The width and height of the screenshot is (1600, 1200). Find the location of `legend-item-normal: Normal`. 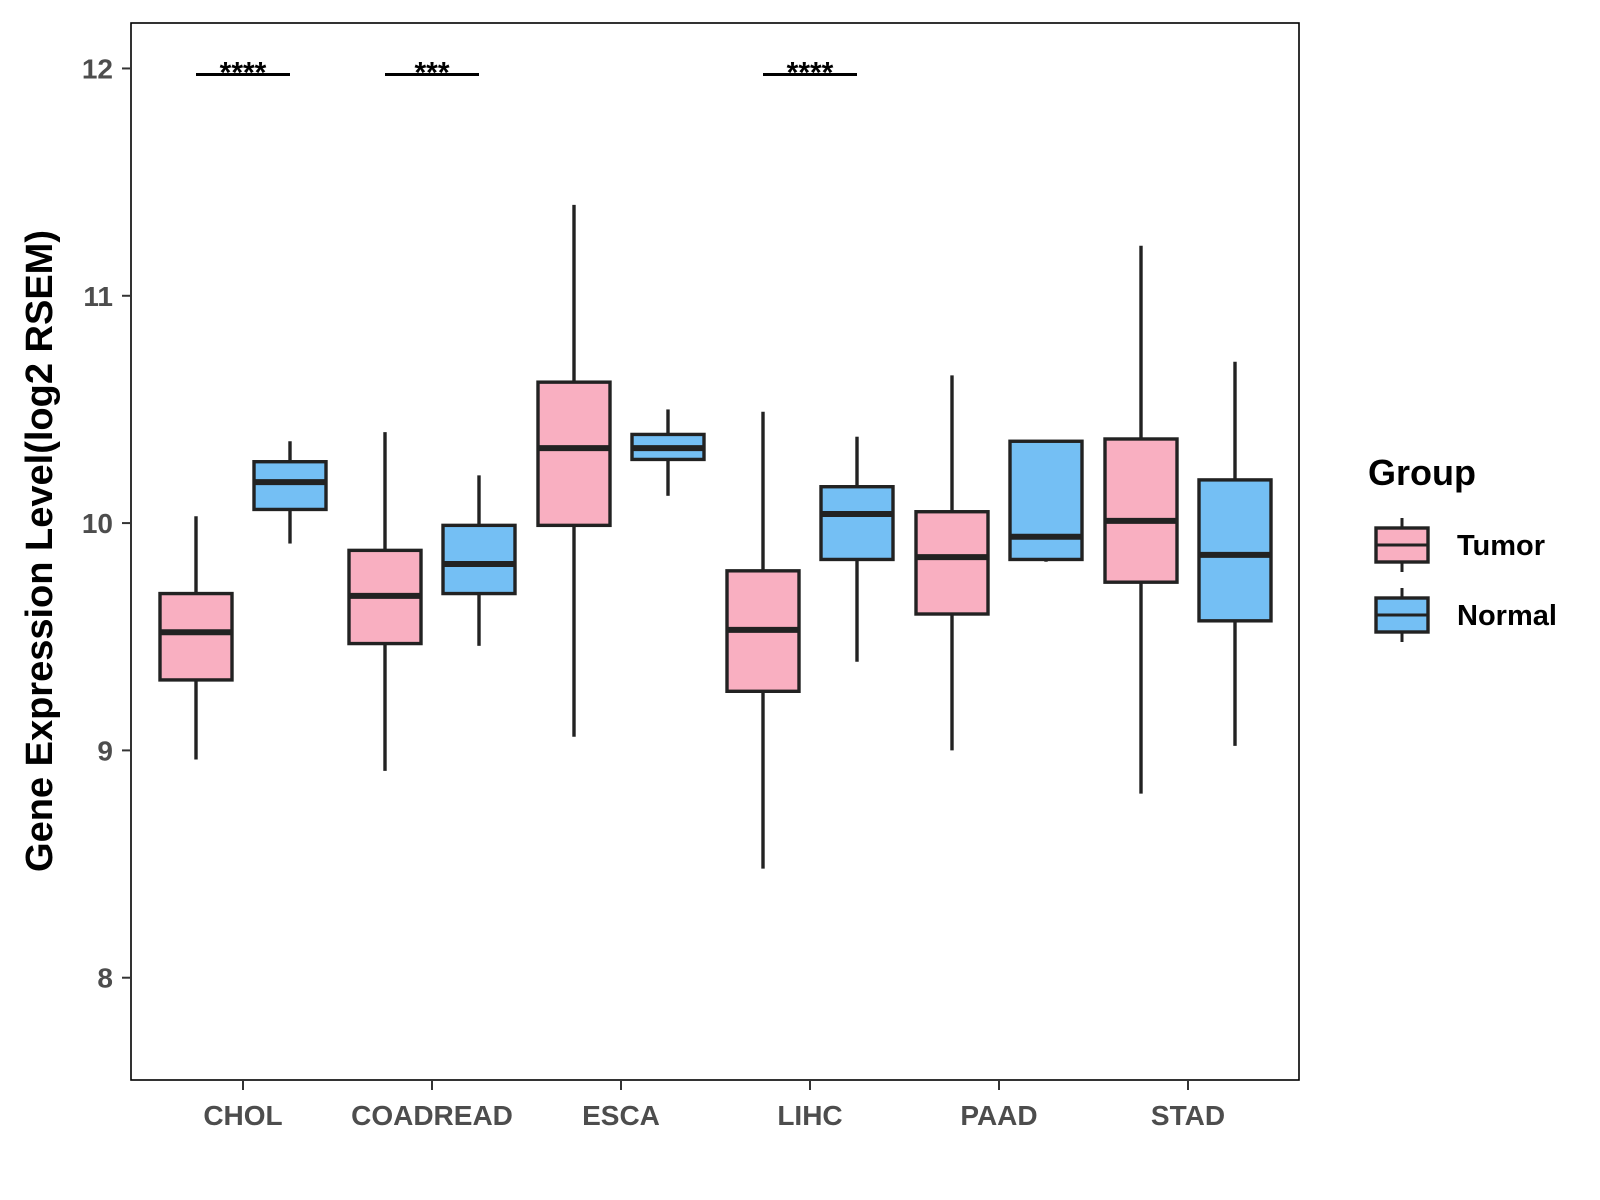

legend-item-normal: Normal is located at coordinates (1465, 615).